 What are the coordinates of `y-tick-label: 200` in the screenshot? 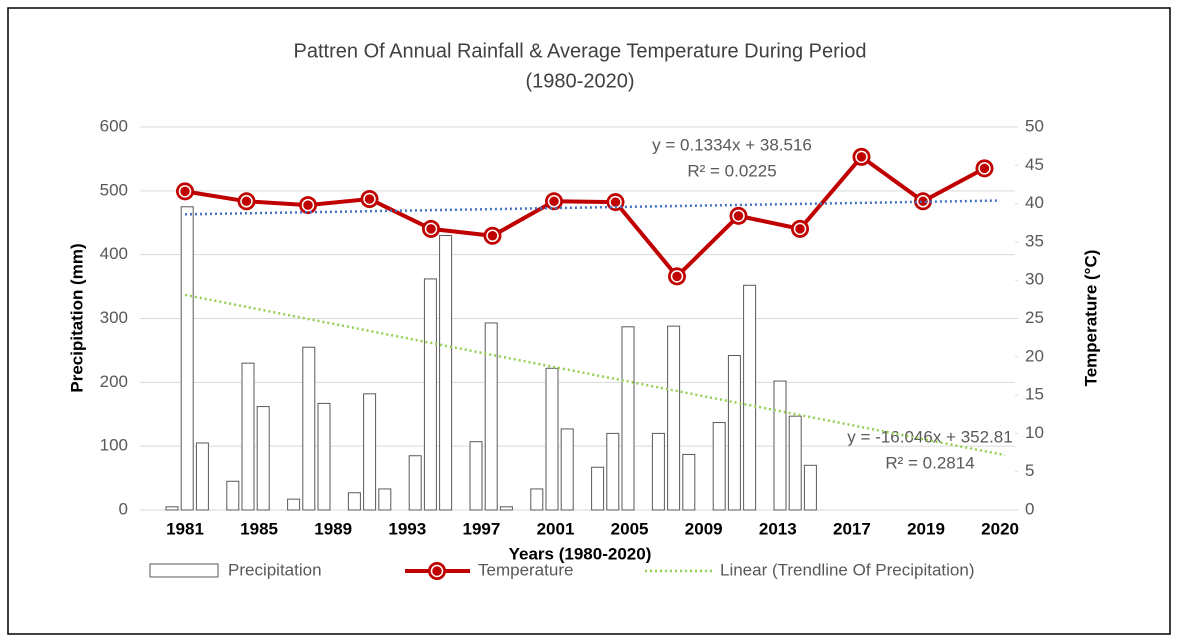 It's located at (114, 381).